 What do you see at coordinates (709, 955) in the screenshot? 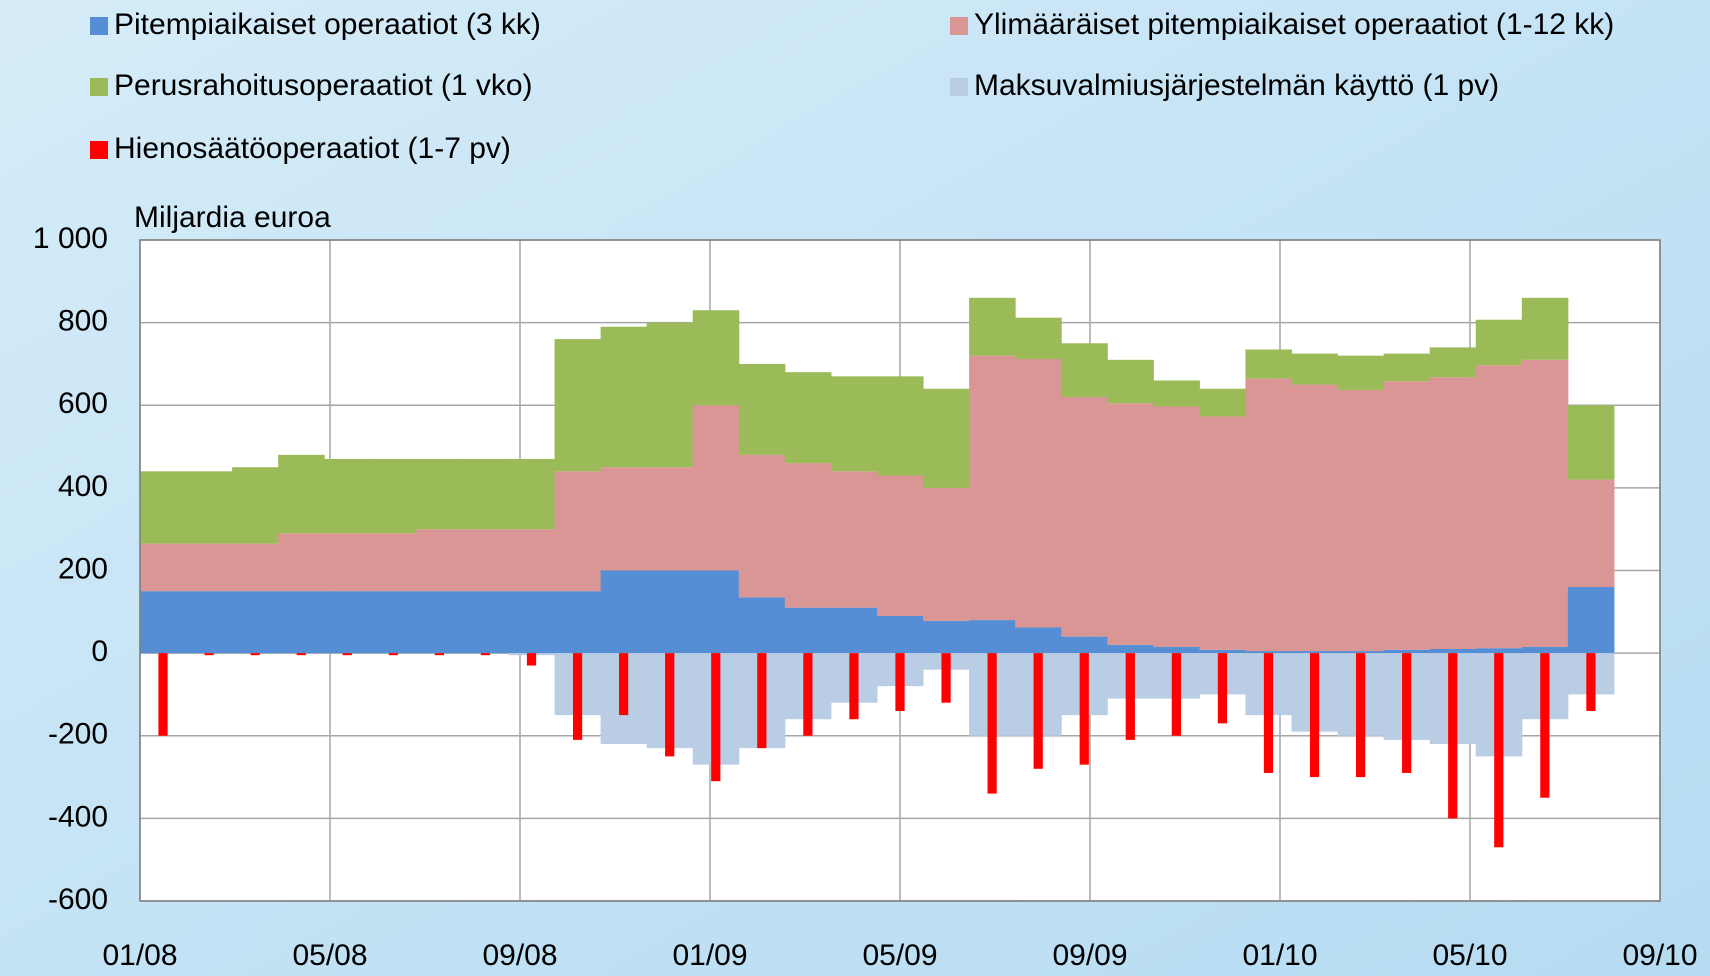
I see `x-tick-label: 01/09` at bounding box center [709, 955].